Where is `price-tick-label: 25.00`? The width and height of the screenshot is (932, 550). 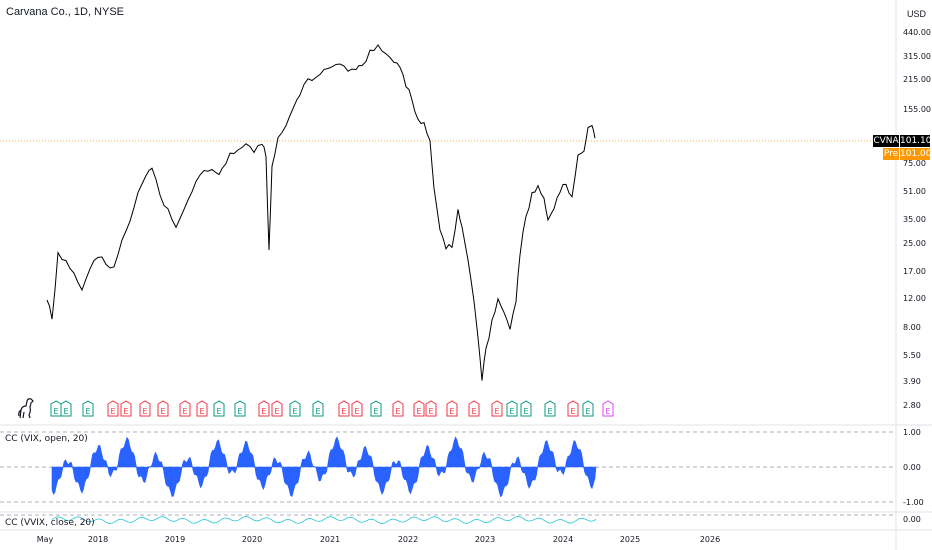 price-tick-label: 25.00 is located at coordinates (914, 243).